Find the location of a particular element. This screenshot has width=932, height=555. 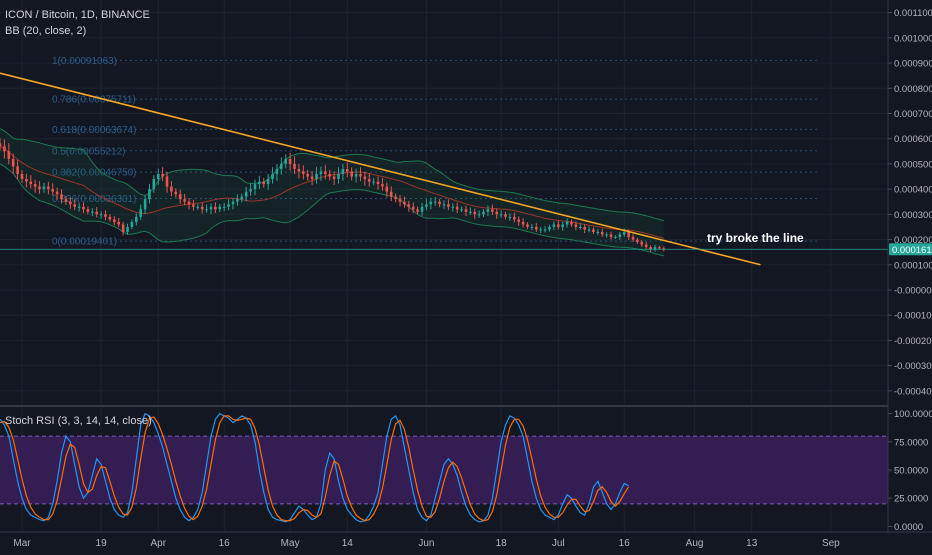

fib-level-label: 1(0.00091063) is located at coordinates (84, 61).